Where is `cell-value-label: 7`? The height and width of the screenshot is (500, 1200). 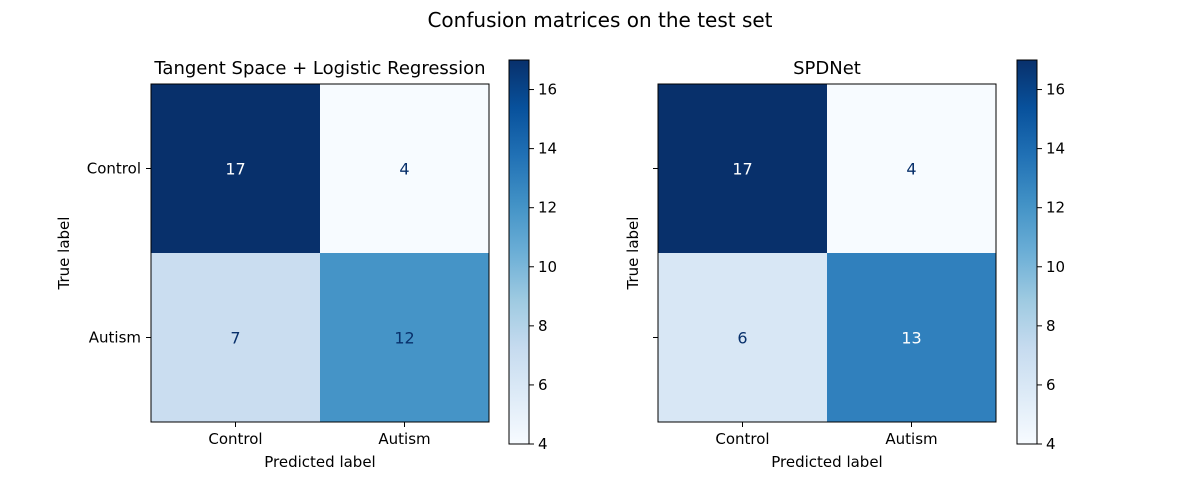 cell-value-label: 7 is located at coordinates (235, 338).